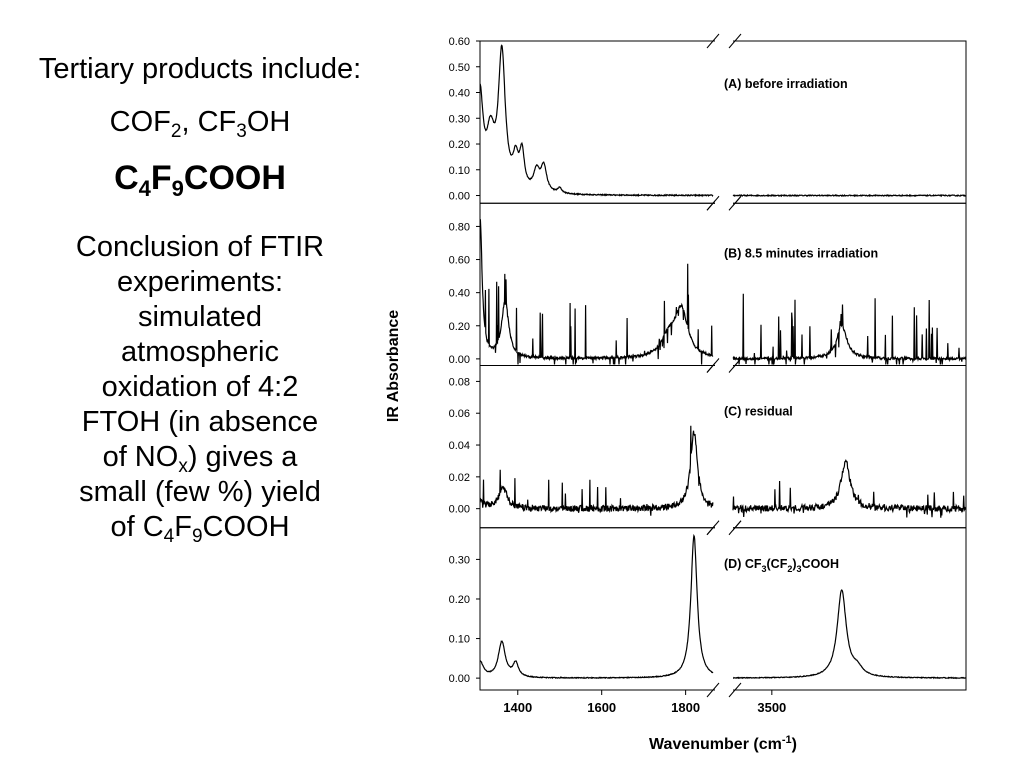 Image resolution: width=1024 pixels, height=768 pixels. I want to click on conclusion-line: atmospheric, so click(200, 352).